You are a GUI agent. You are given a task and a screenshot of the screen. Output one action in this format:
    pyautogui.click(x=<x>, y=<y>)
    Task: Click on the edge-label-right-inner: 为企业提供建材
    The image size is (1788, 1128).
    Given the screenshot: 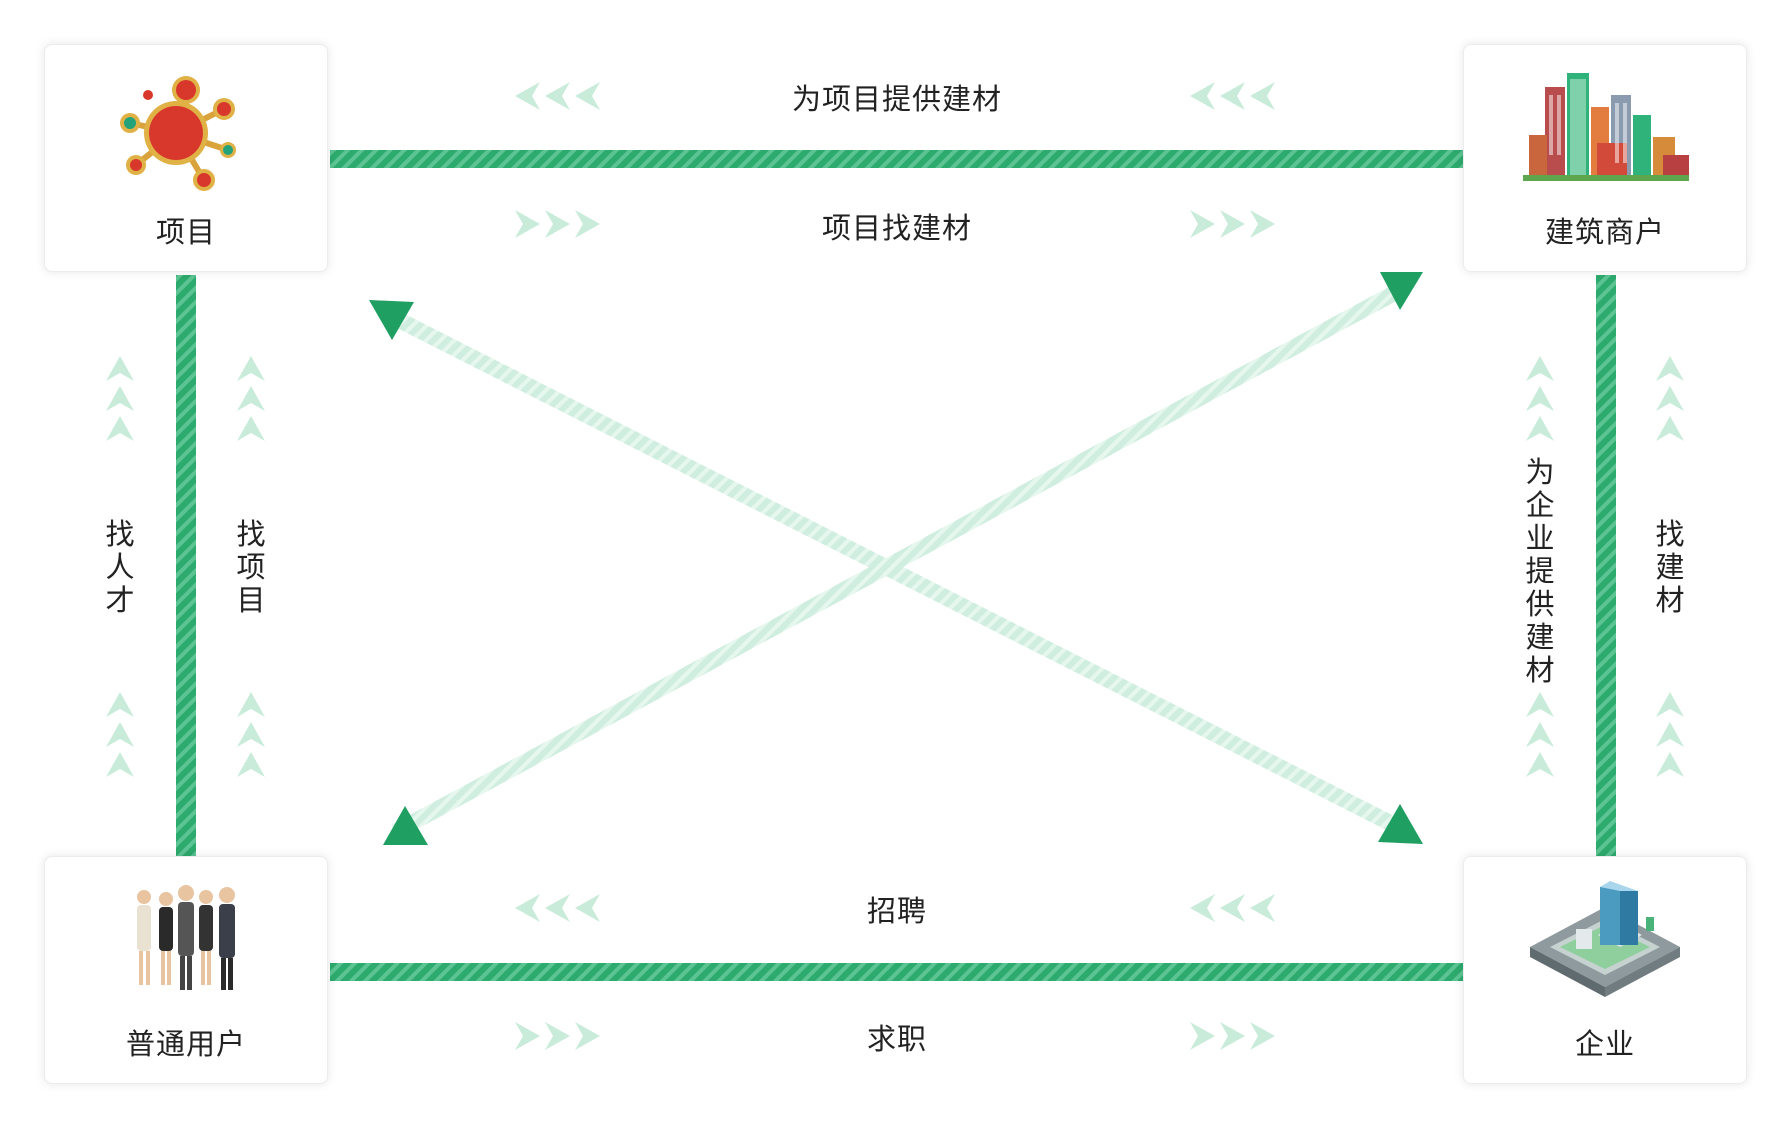 What is the action you would take?
    pyautogui.click(x=1540, y=571)
    